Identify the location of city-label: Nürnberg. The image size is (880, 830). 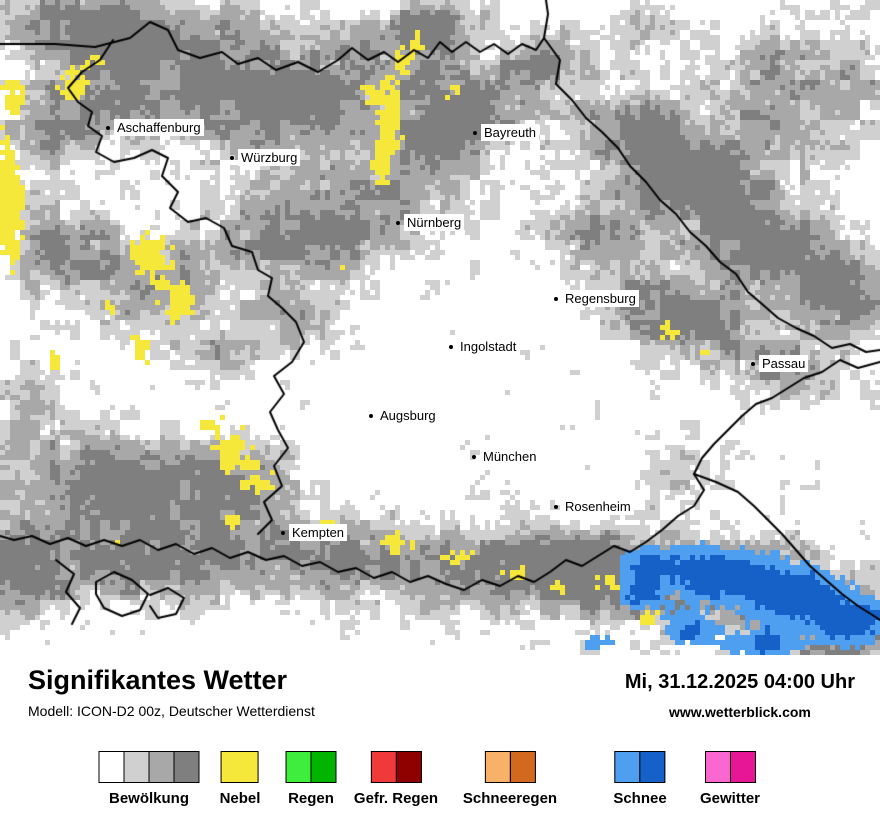
(434, 222).